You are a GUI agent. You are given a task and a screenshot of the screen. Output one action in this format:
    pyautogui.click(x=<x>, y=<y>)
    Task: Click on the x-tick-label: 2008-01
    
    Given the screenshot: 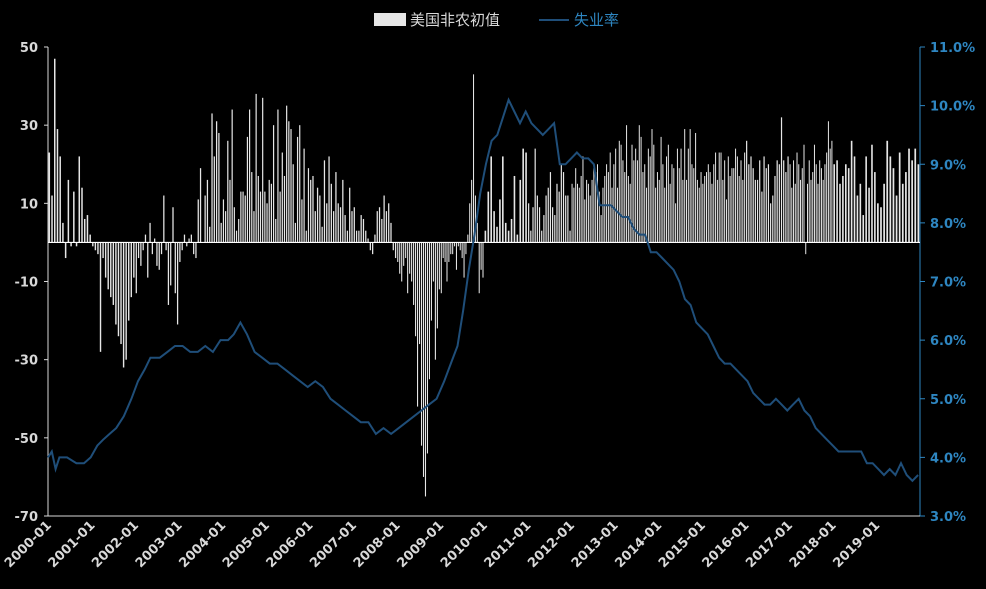 What is the action you would take?
    pyautogui.click(x=377, y=544)
    